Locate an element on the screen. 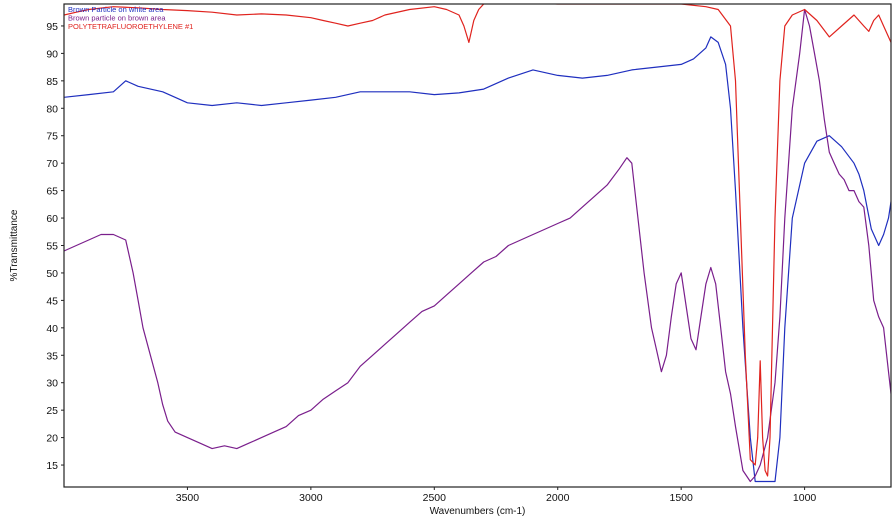 The image size is (895, 520). y-tick-label: 25 is located at coordinates (52, 411).